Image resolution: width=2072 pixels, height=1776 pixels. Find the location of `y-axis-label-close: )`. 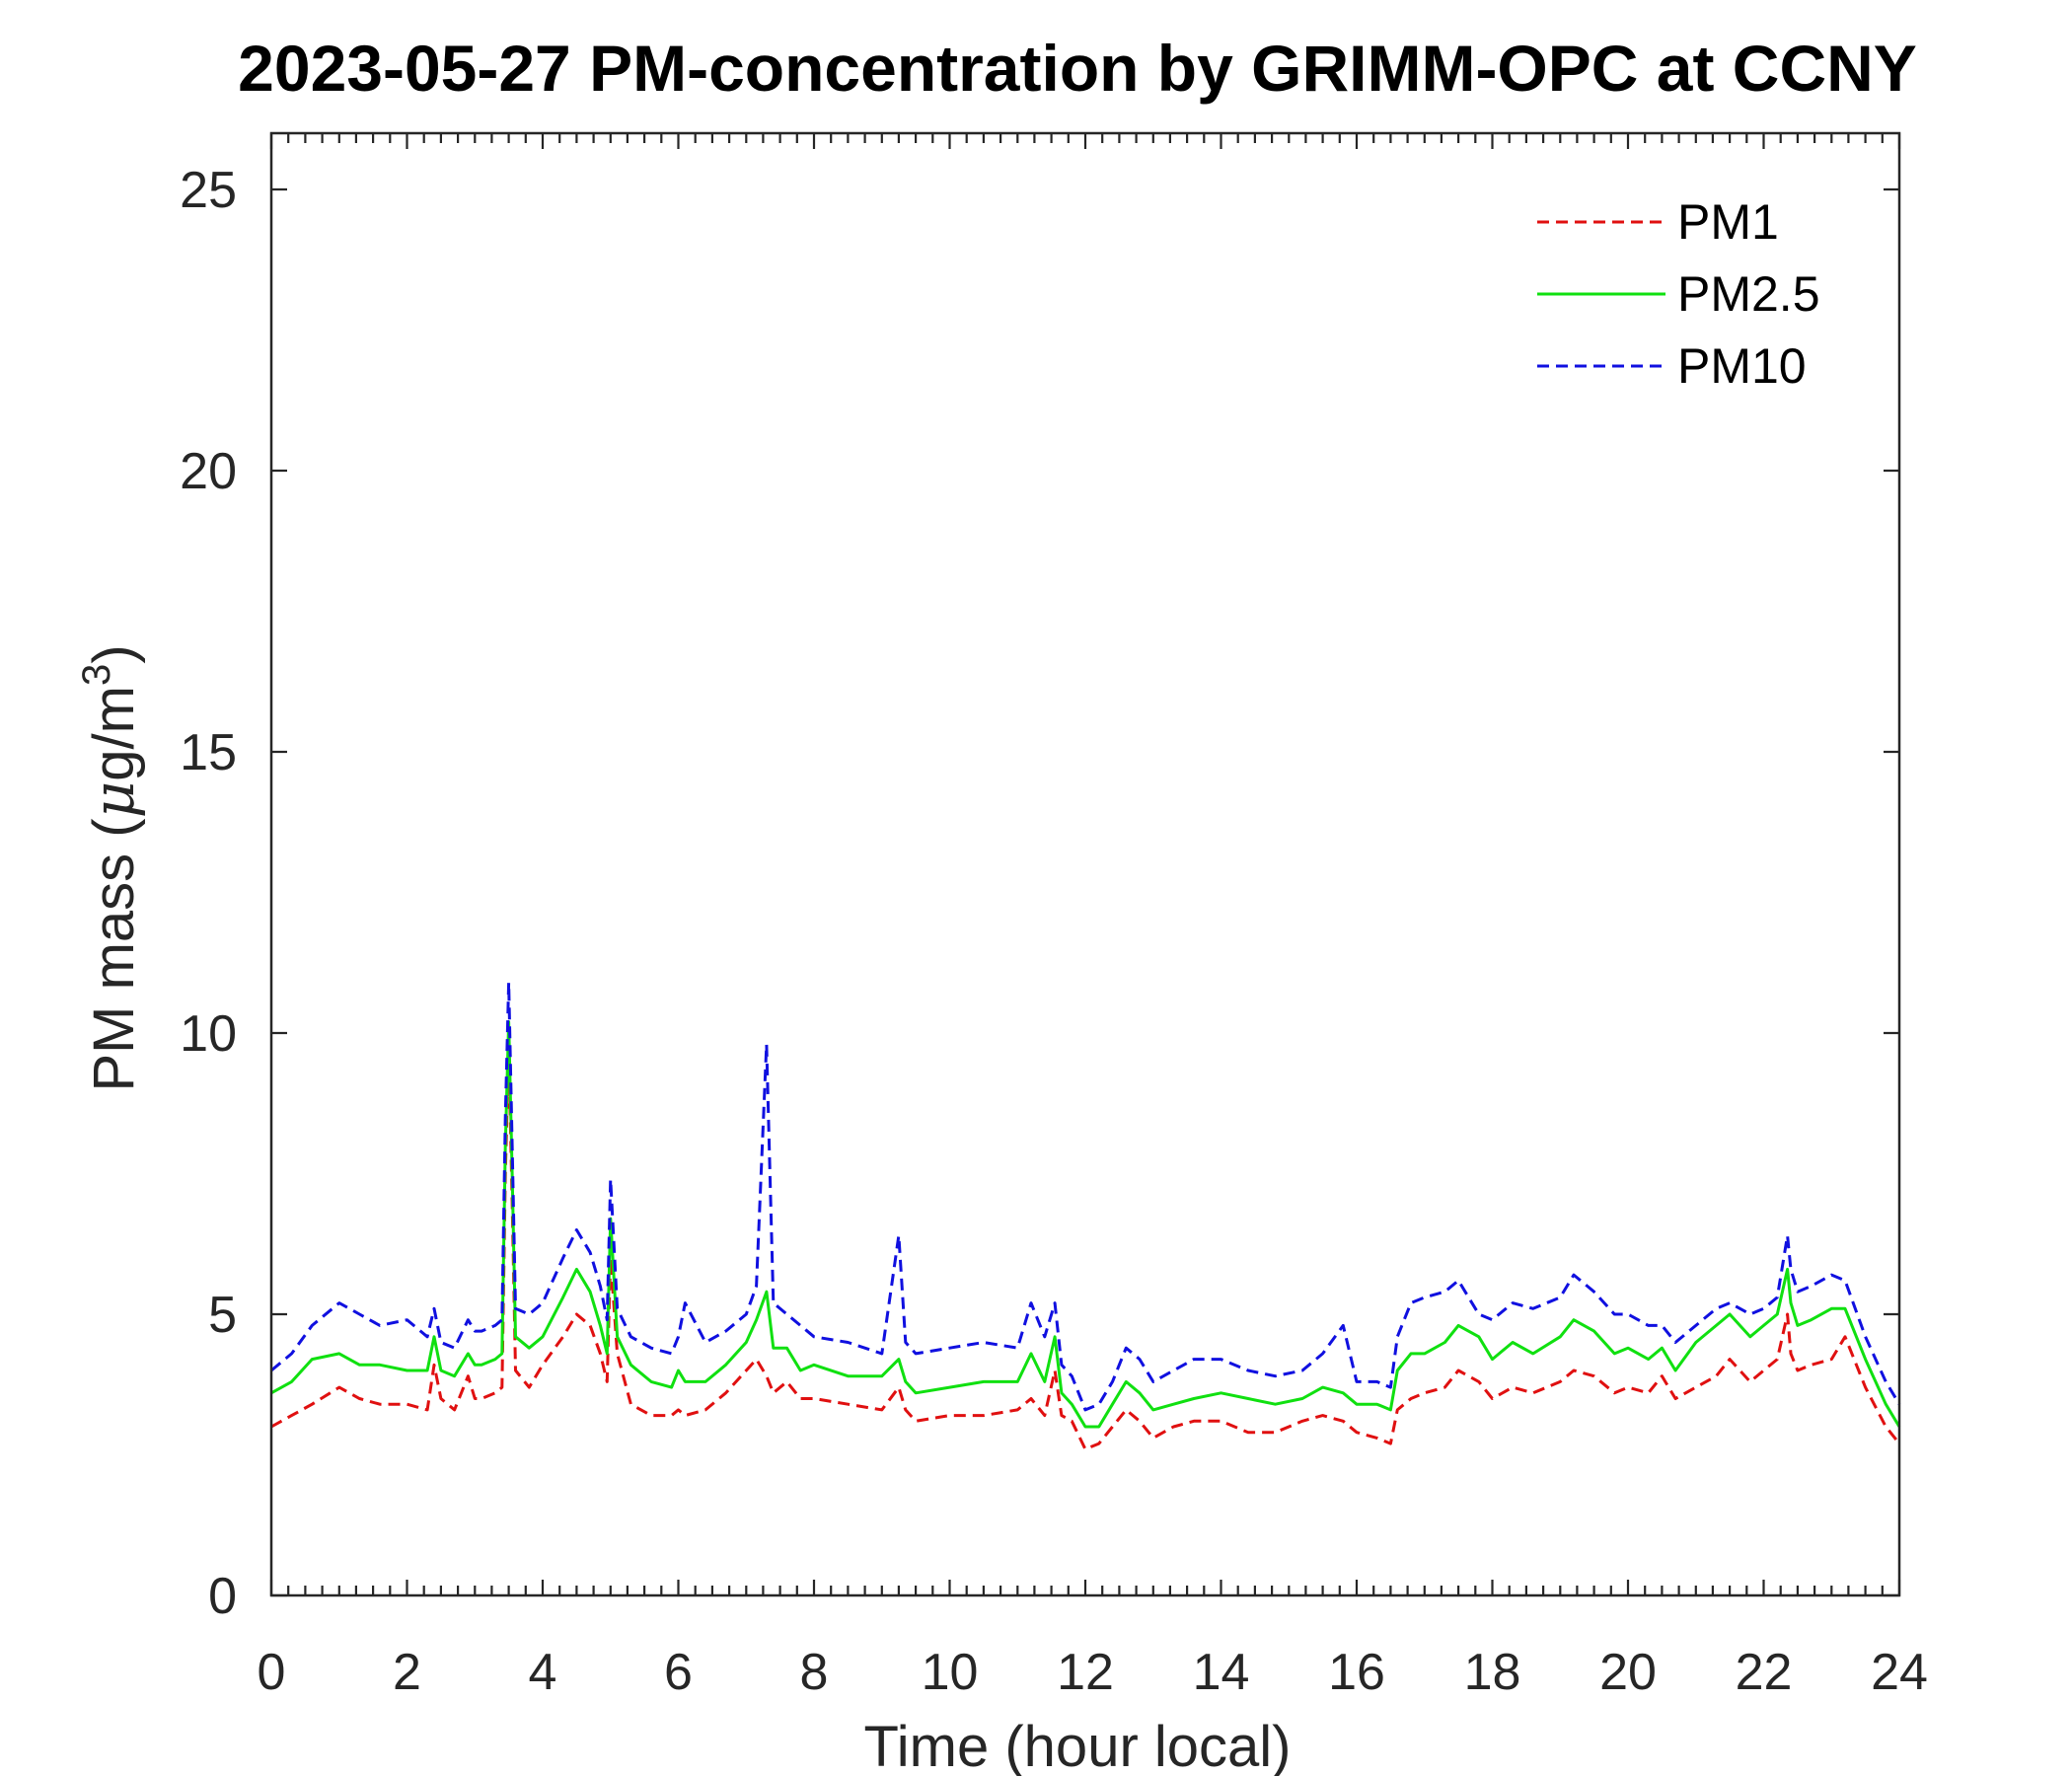

y-axis-label-close: ) is located at coordinates (114, 654).